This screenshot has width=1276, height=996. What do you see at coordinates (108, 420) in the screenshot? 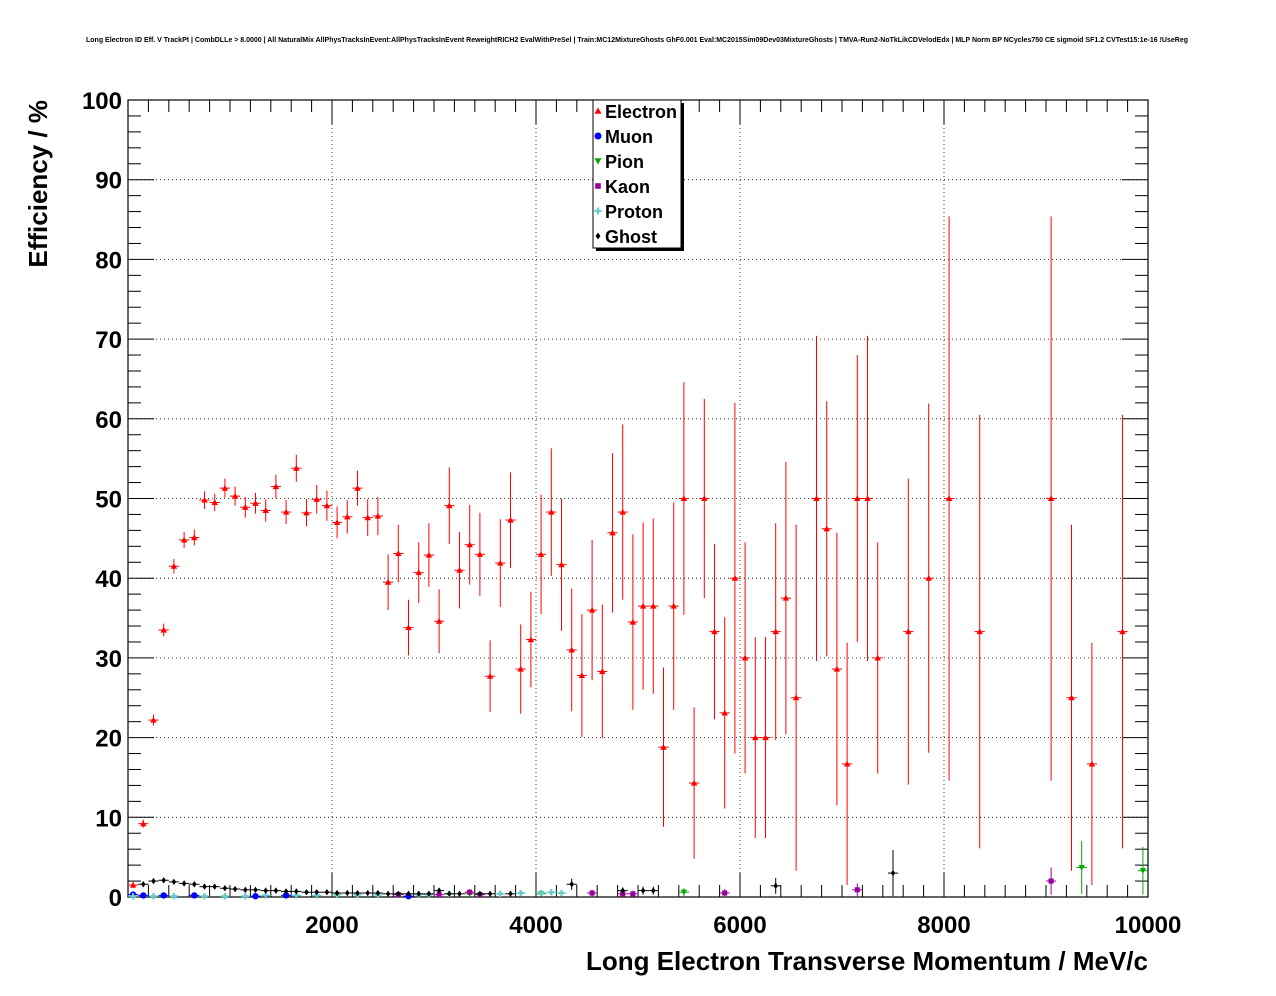
I see `y-tick-label: 60` at bounding box center [108, 420].